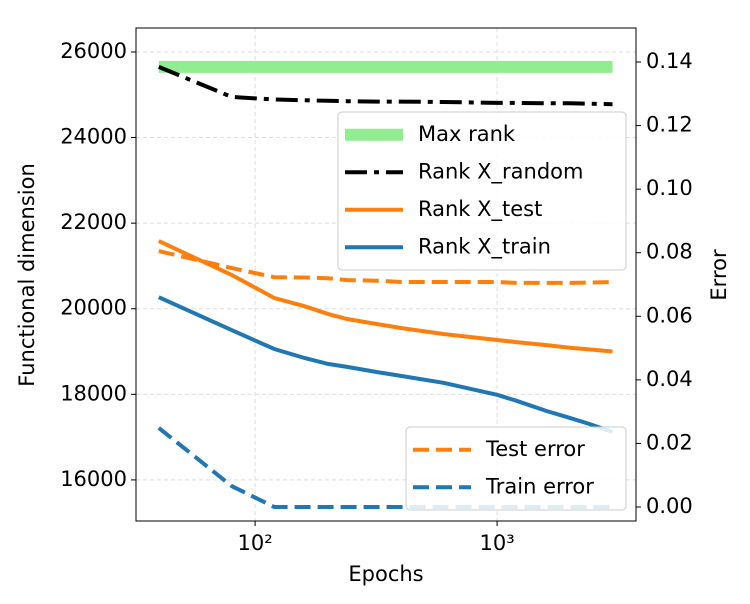  Describe the element at coordinates (669, 252) in the screenshot. I see `y2-tick-label: 0.08` at that location.